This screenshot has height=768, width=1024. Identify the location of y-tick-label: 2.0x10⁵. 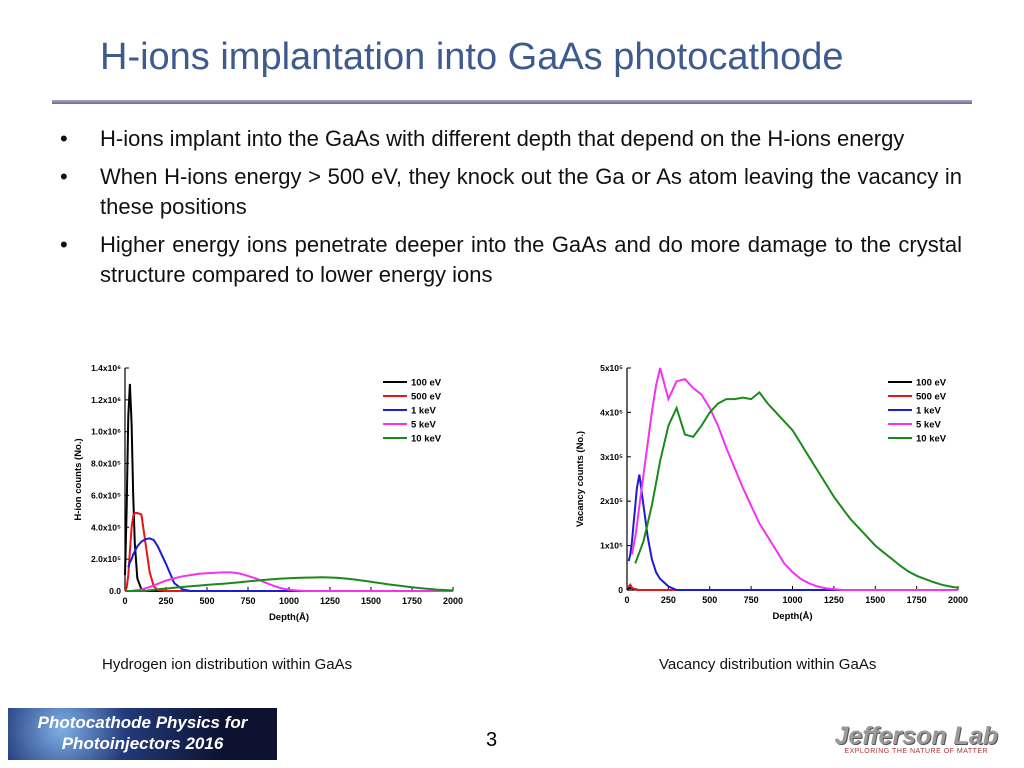
(106, 559).